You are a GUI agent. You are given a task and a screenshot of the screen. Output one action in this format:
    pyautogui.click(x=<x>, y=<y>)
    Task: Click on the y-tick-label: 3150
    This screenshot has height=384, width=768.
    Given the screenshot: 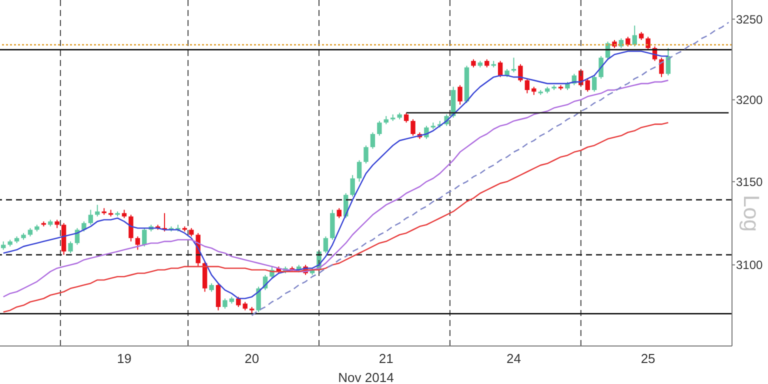 What is the action you would take?
    pyautogui.click(x=750, y=181)
    